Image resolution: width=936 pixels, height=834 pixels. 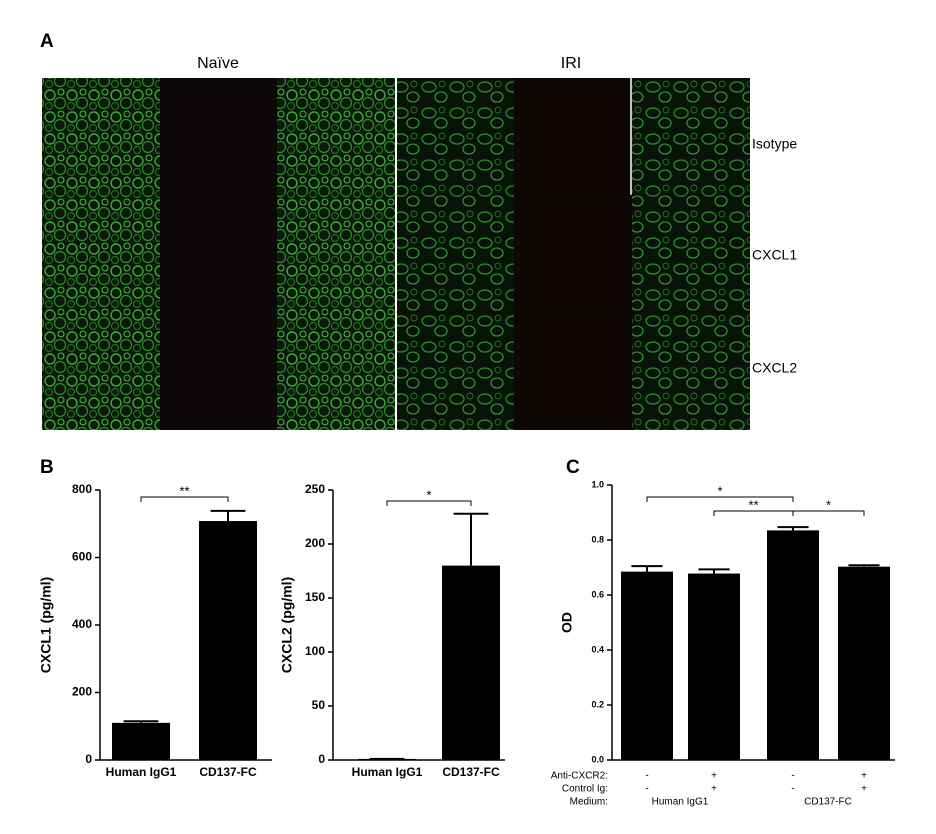 What do you see at coordinates (597, 484) in the screenshot?
I see `y-tick-label: 1.0` at bounding box center [597, 484].